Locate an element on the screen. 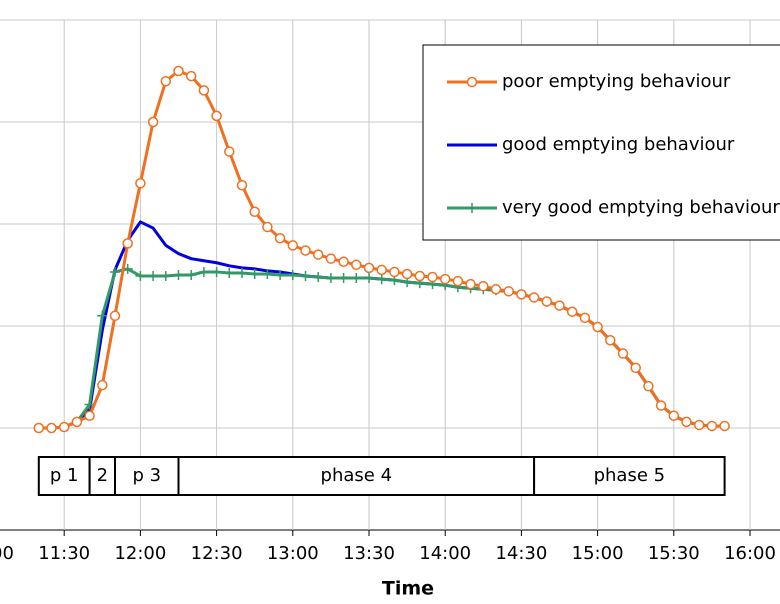  x-tick-label: 13:00 is located at coordinates (293, 553).